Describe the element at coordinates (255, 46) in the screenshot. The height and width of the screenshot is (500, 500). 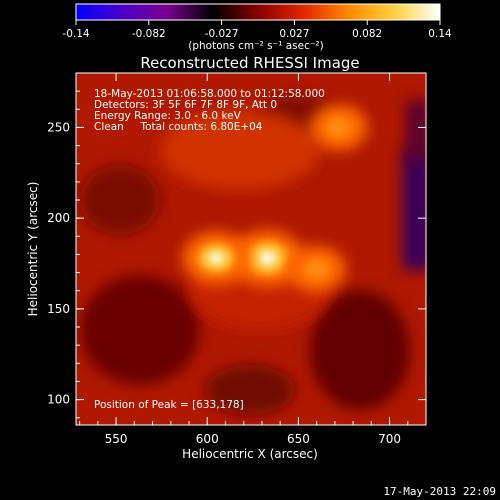
I see `colorbar-label: (photons cm⁻² s⁻¹ asec⁻²)` at that location.